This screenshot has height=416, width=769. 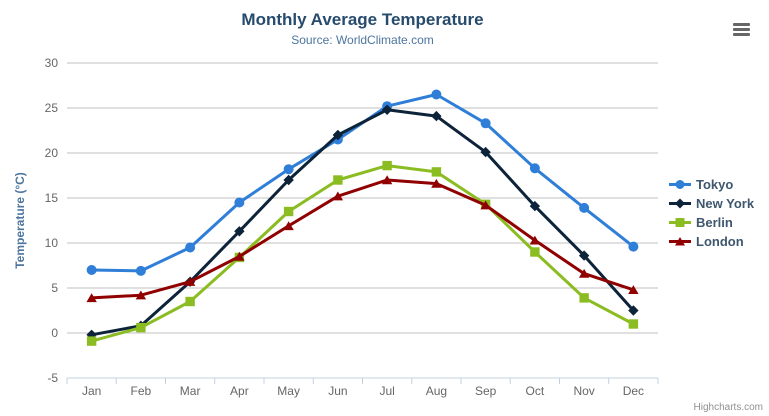 What do you see at coordinates (485, 123) in the screenshot?
I see `data-point-tokyo-sep` at bounding box center [485, 123].